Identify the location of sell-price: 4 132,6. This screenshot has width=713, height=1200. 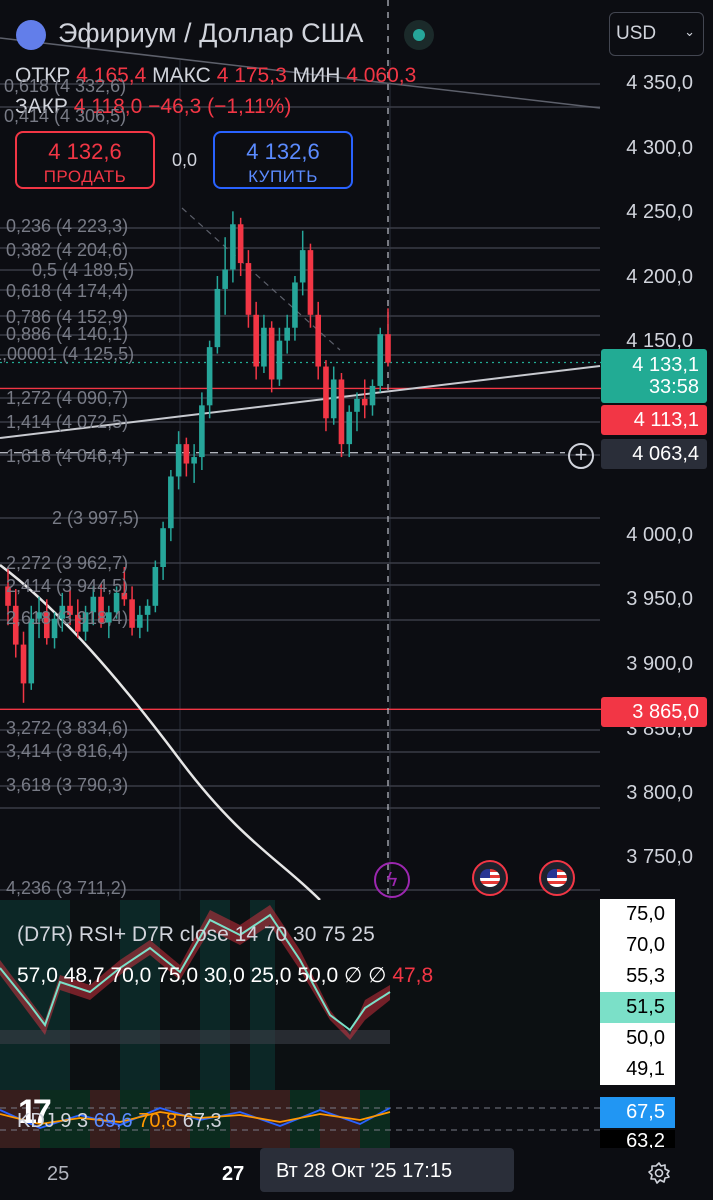
(85, 151).